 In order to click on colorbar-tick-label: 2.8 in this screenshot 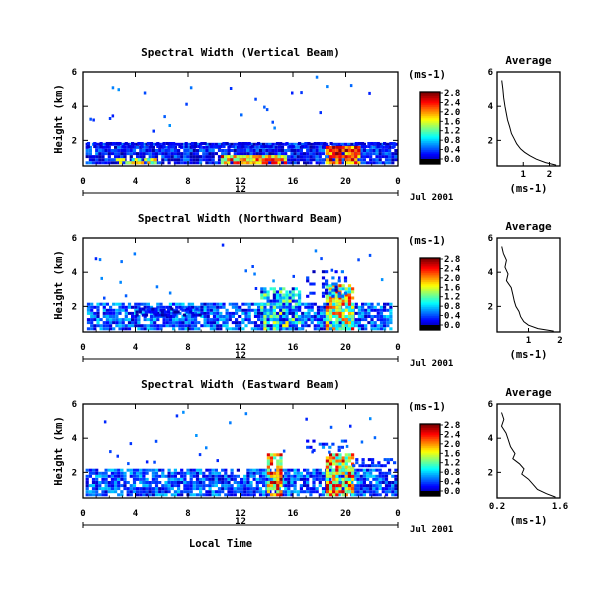, I will do `click(452, 260)`.